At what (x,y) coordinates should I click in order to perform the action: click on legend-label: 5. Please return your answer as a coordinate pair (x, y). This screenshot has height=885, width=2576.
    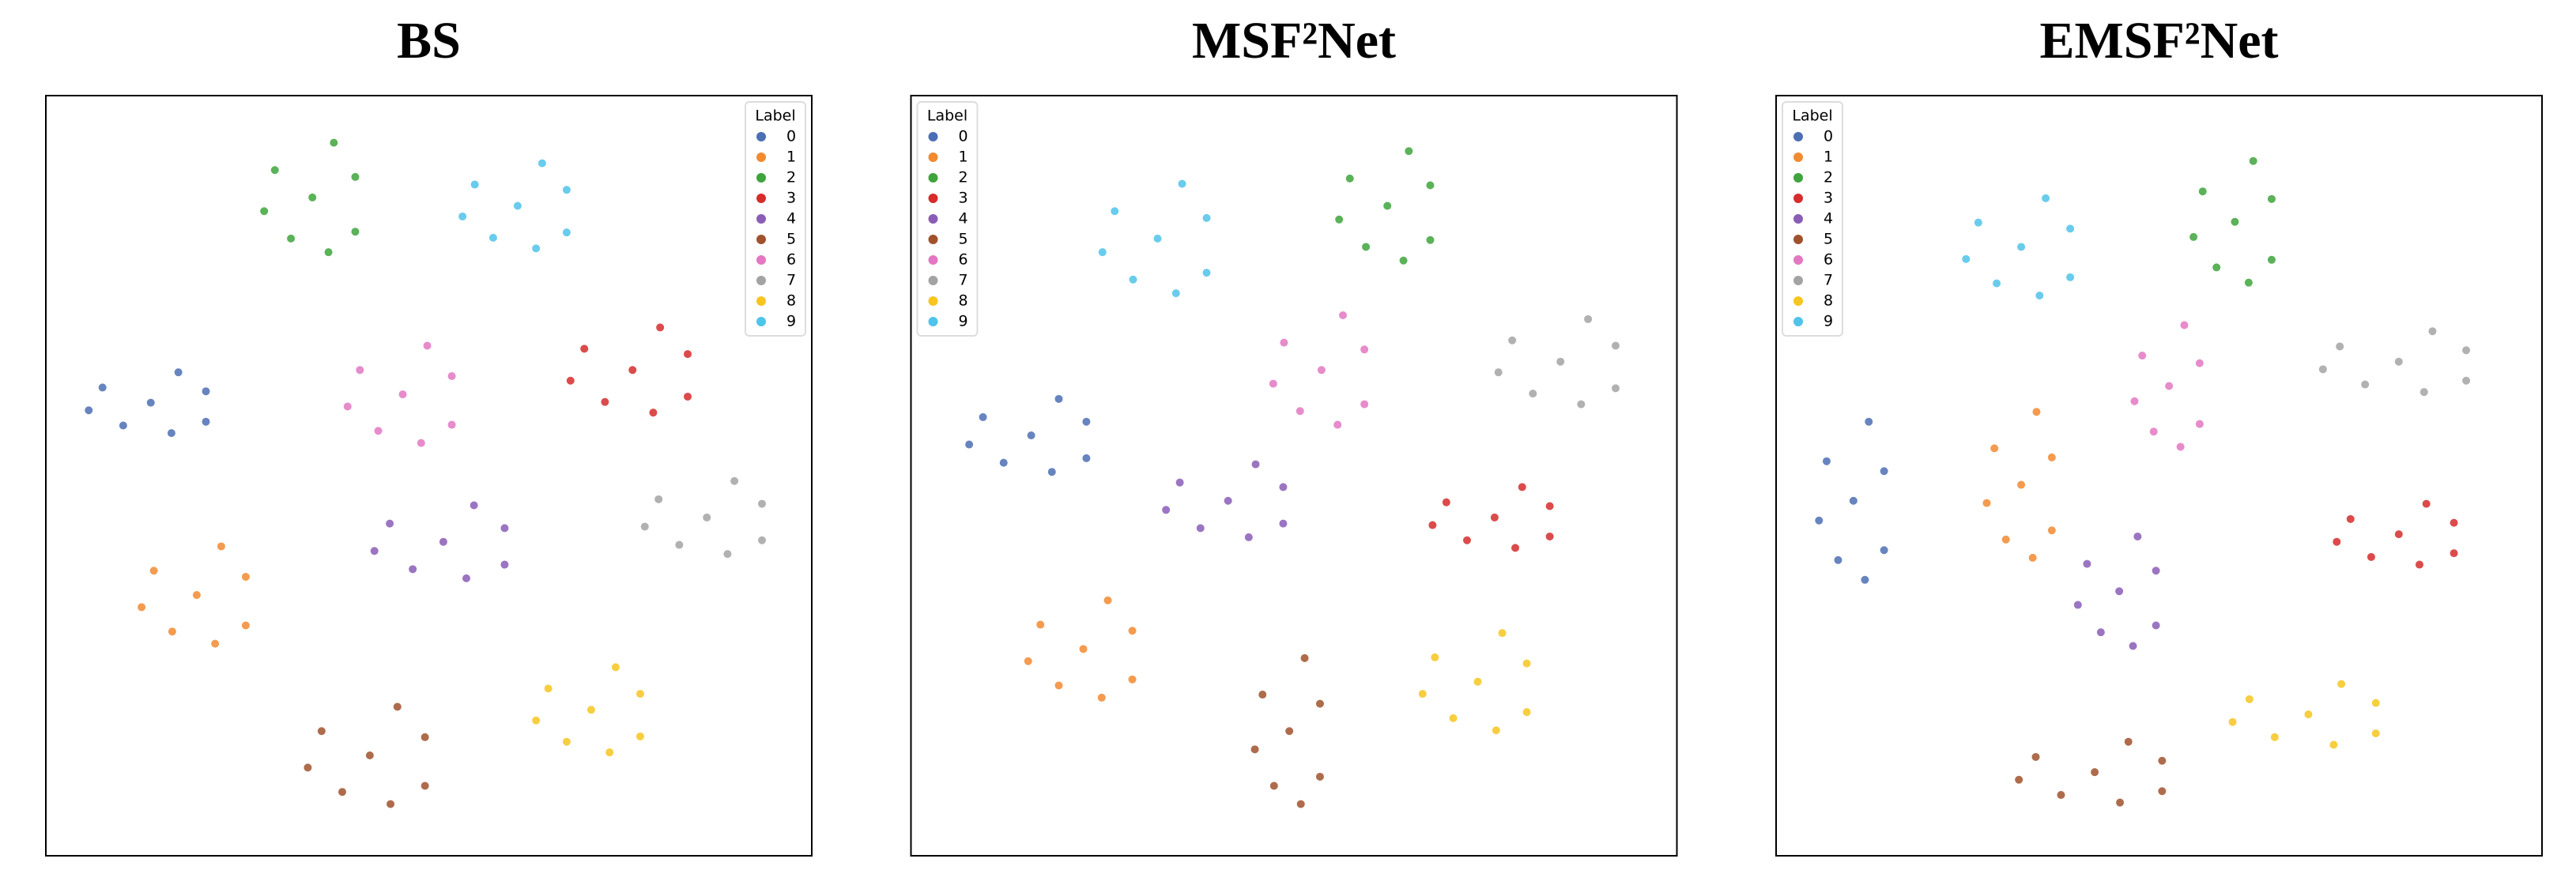
    Looking at the image, I should click on (791, 239).